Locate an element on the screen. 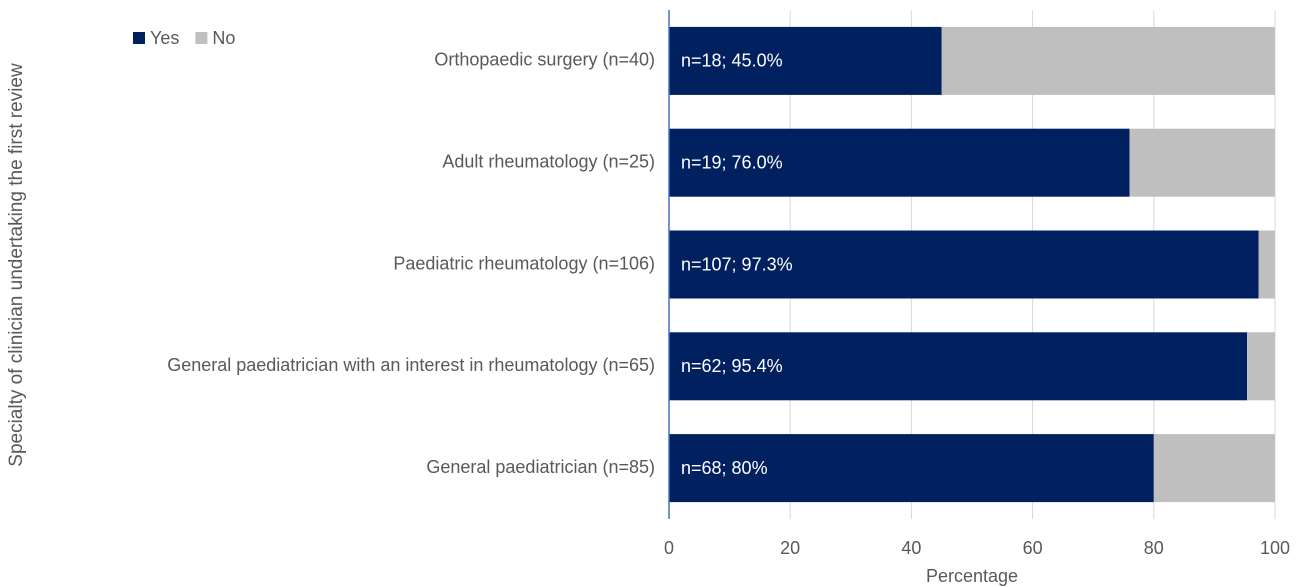  y-tick-label: Paediatric rheumatology (n=106) is located at coordinates (524, 263).